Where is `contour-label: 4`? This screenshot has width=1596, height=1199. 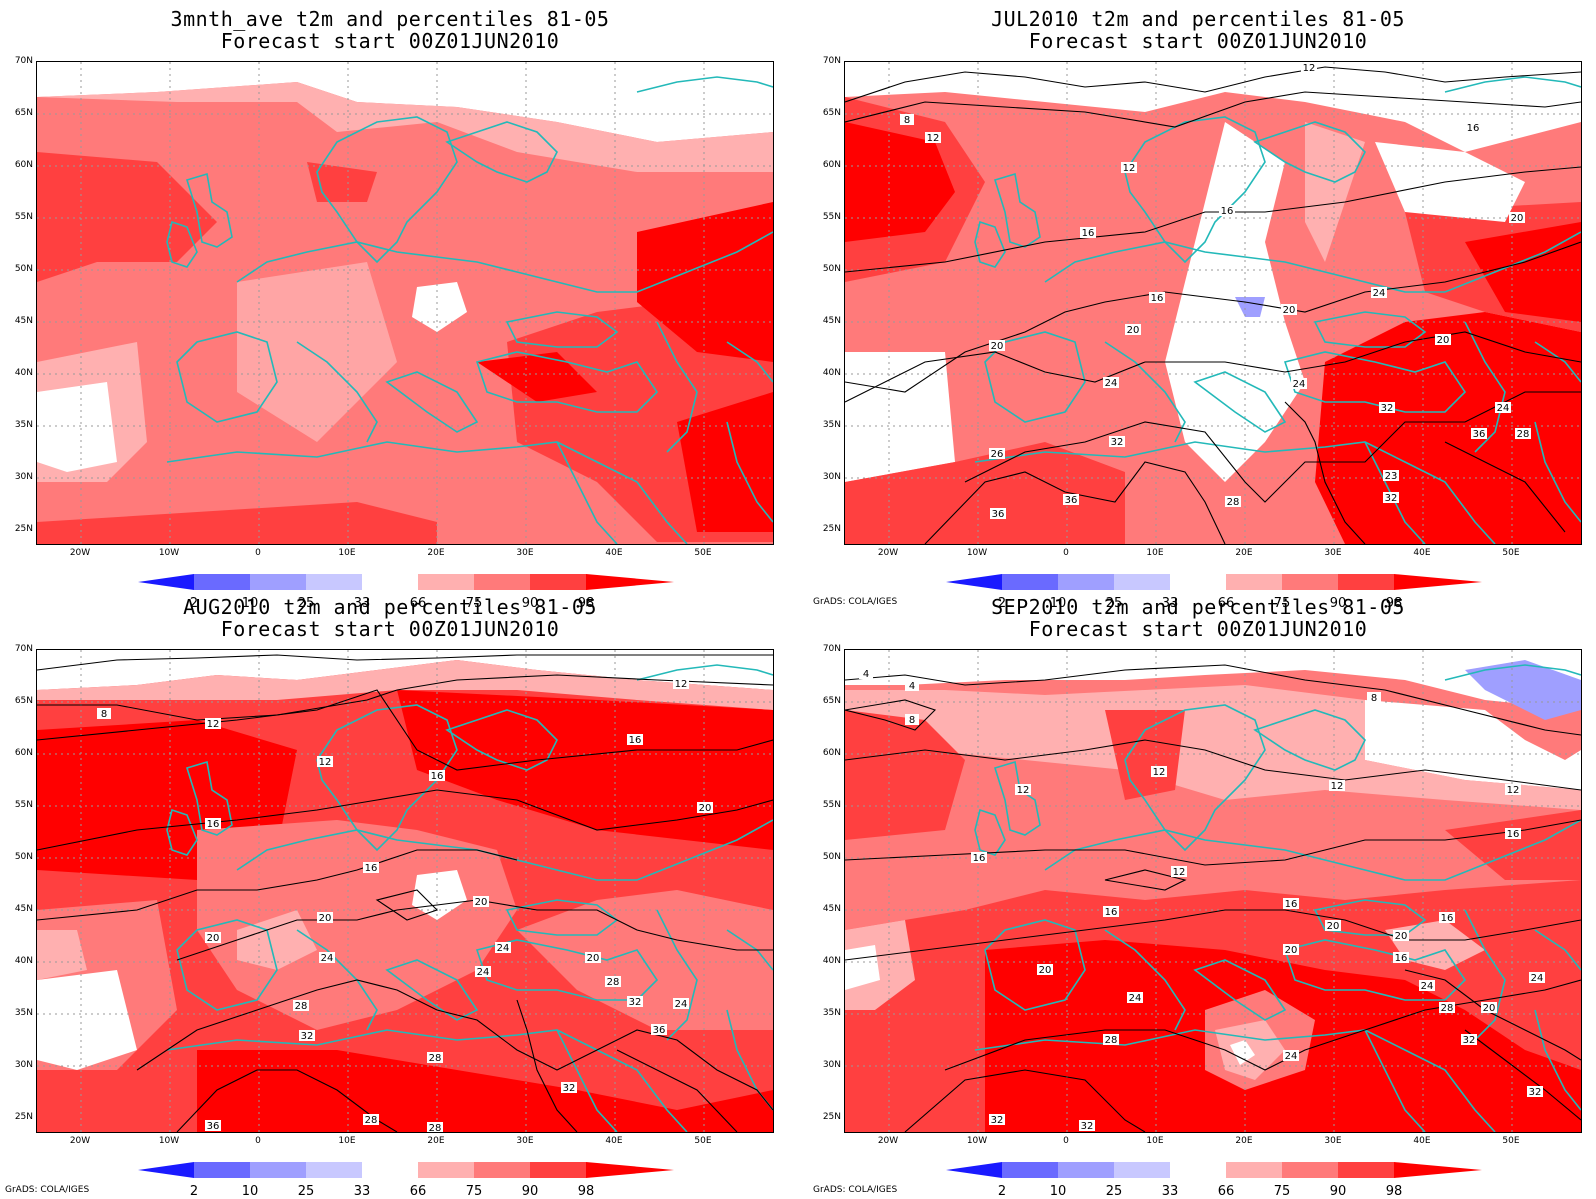 contour-label: 4 is located at coordinates (866, 674).